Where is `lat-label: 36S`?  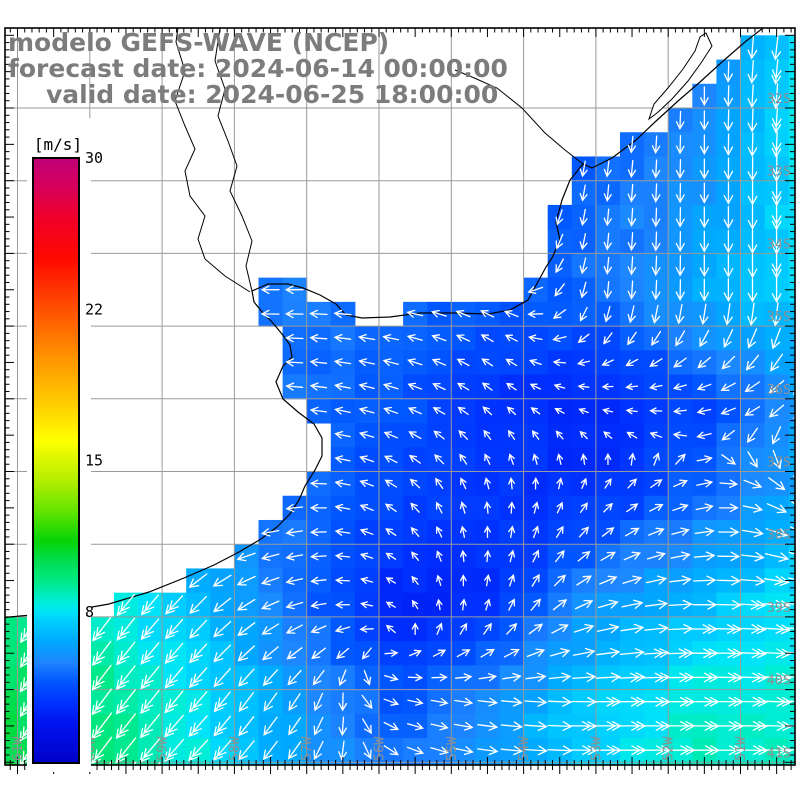 lat-label: 36S is located at coordinates (779, 390).